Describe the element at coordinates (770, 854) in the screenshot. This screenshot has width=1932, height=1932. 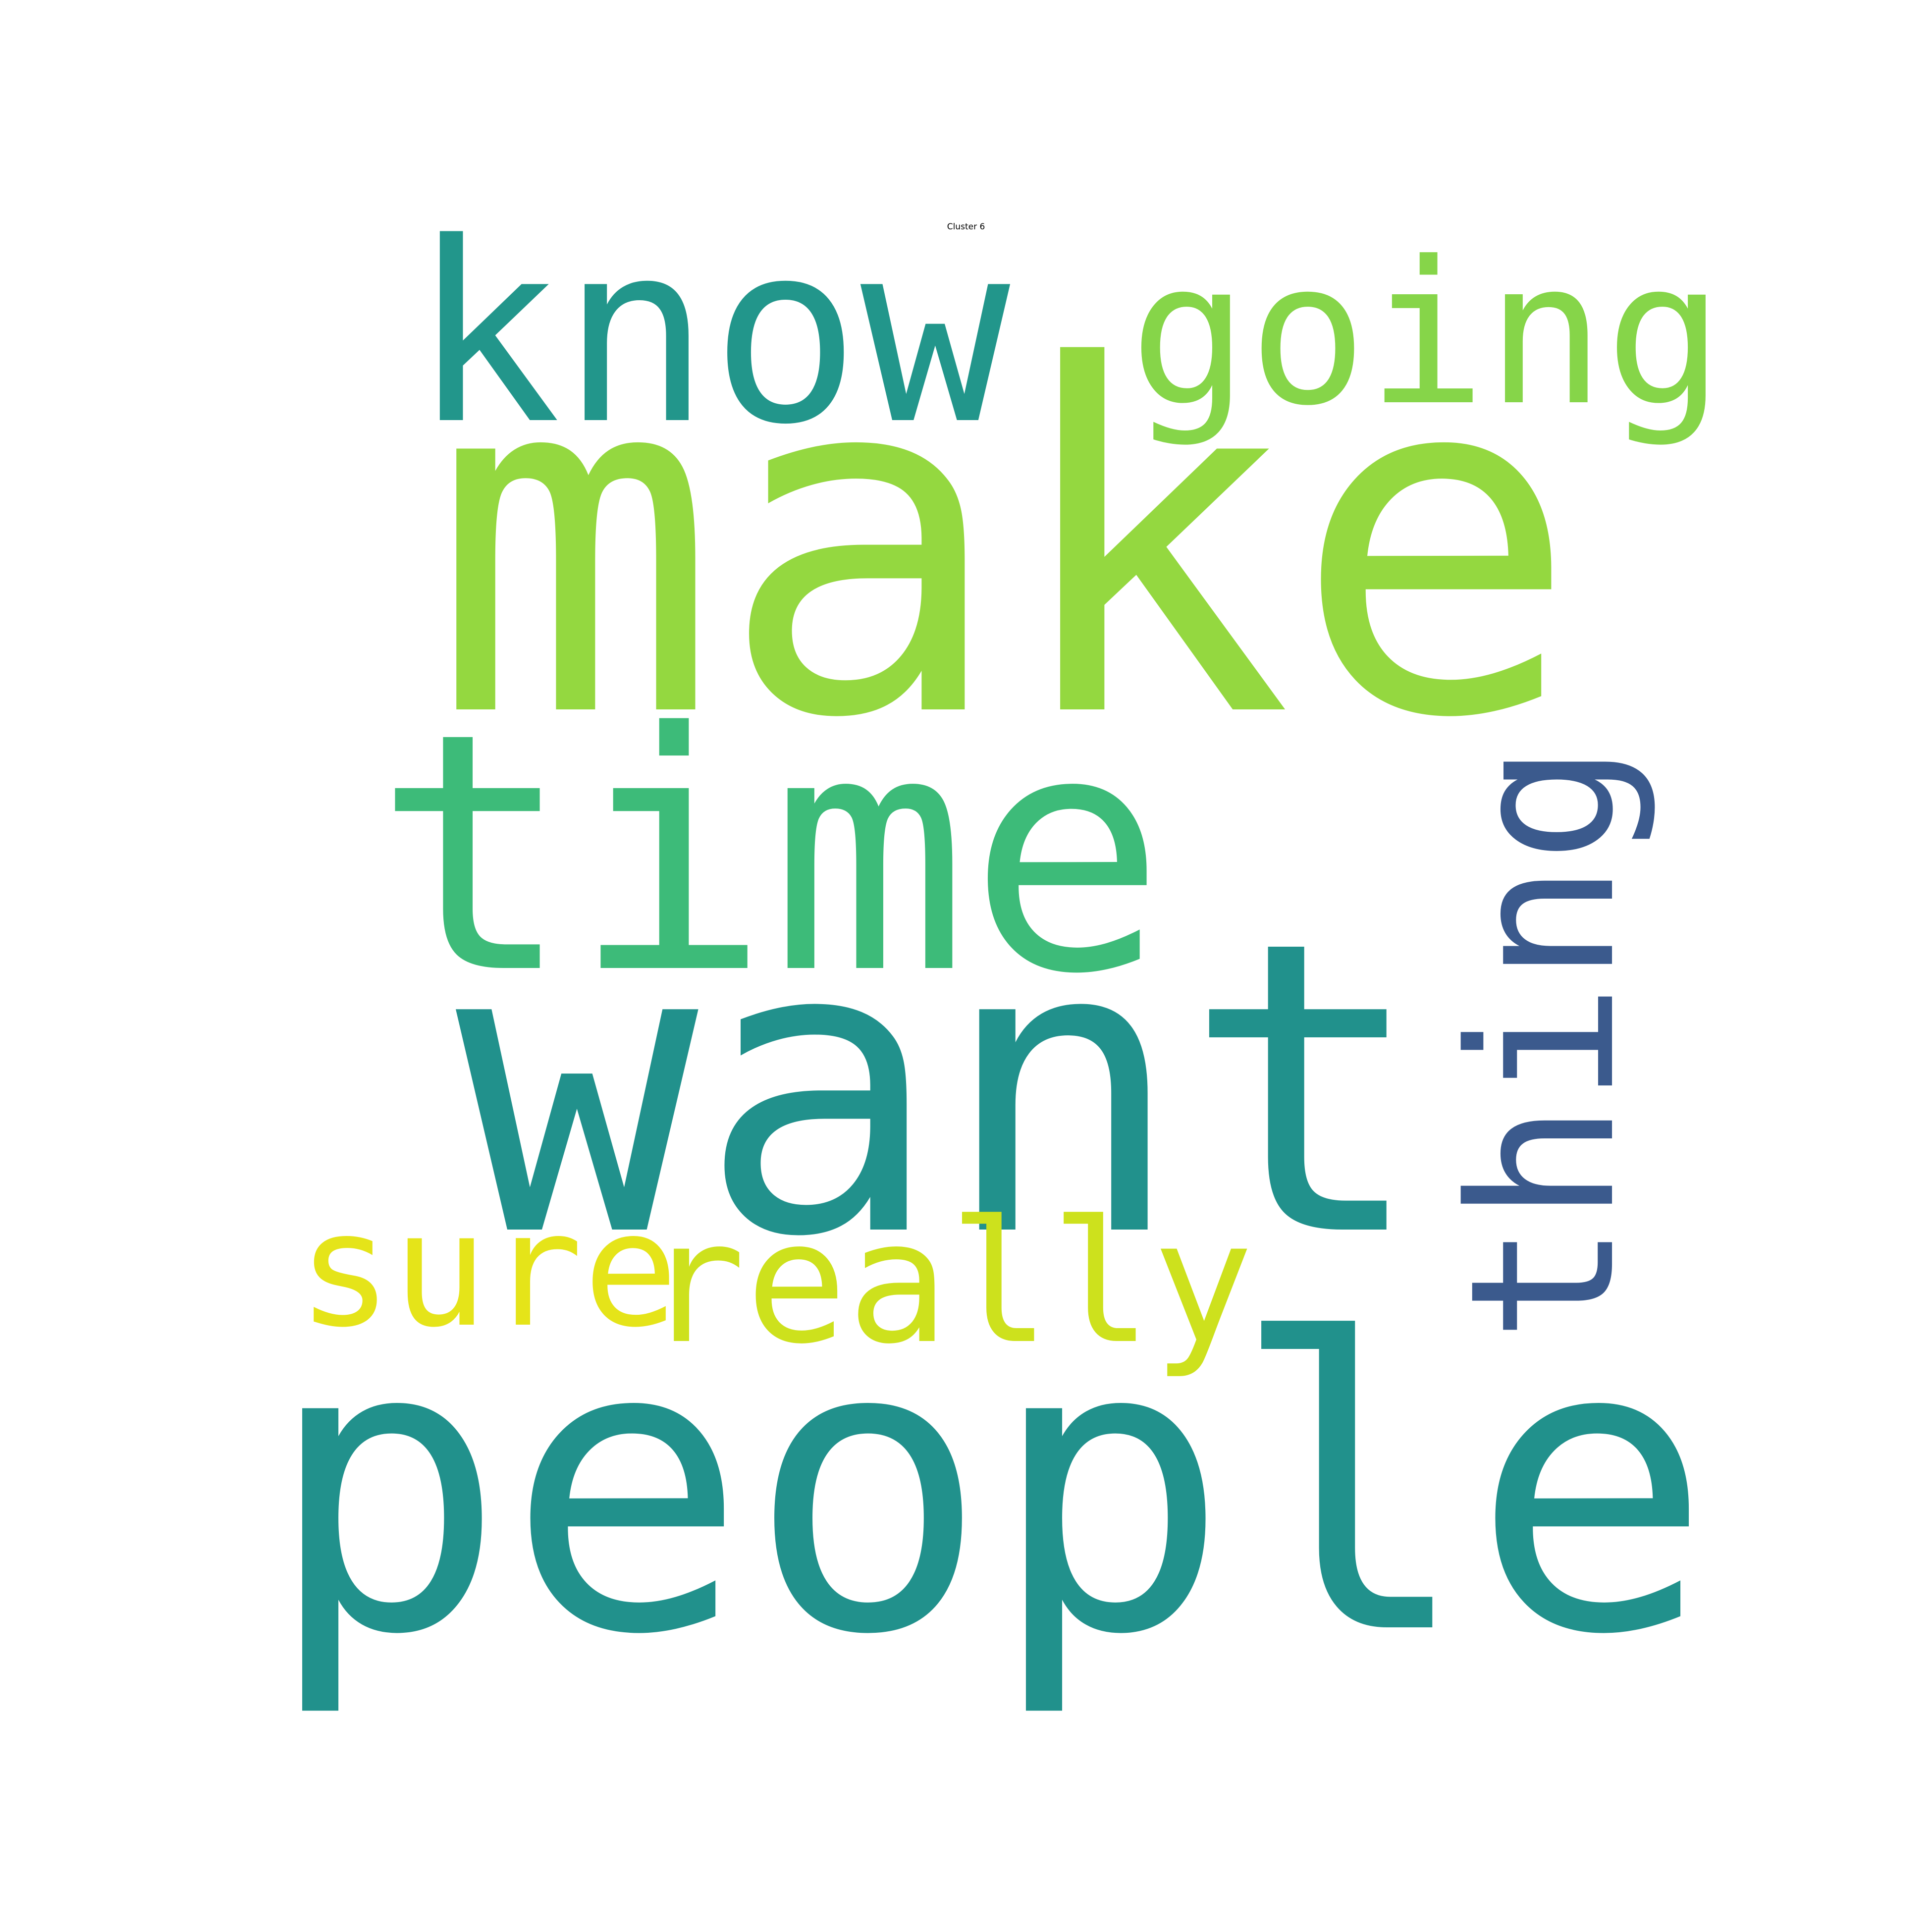
I see `word-time: time` at that location.